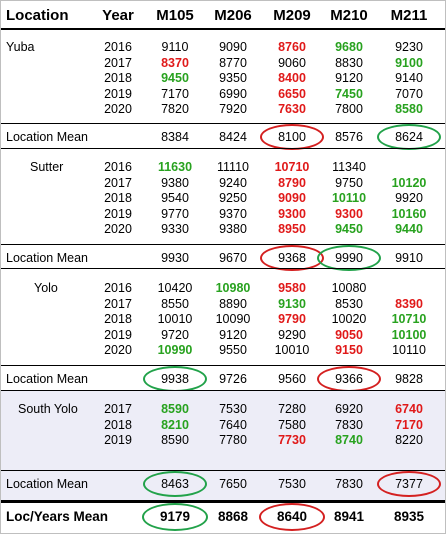 The image size is (446, 534). Describe the element at coordinates (349, 93) in the screenshot. I see `yield-value: 7450` at that location.